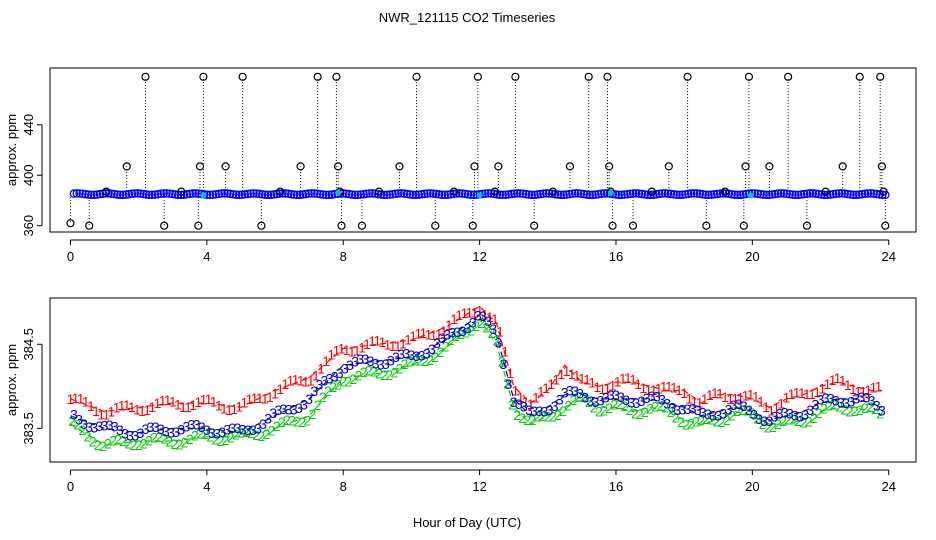 This screenshot has height=540, width=936. I want to click on top-y-tick-label: 440, so click(28, 125).